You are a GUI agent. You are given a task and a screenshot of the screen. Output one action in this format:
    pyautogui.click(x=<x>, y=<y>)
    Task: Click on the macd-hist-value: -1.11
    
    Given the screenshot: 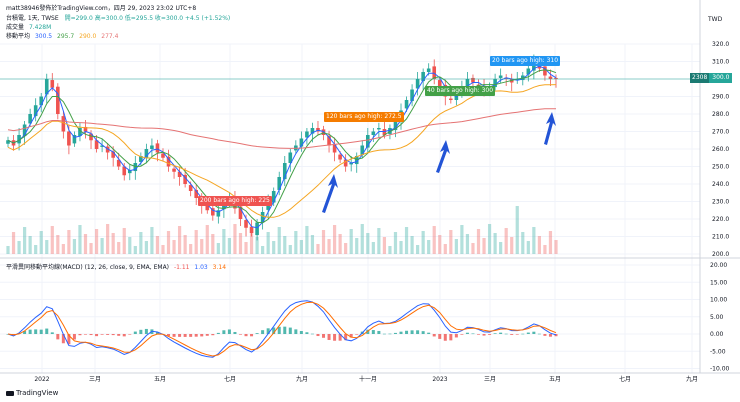 What is the action you would take?
    pyautogui.click(x=181, y=267)
    